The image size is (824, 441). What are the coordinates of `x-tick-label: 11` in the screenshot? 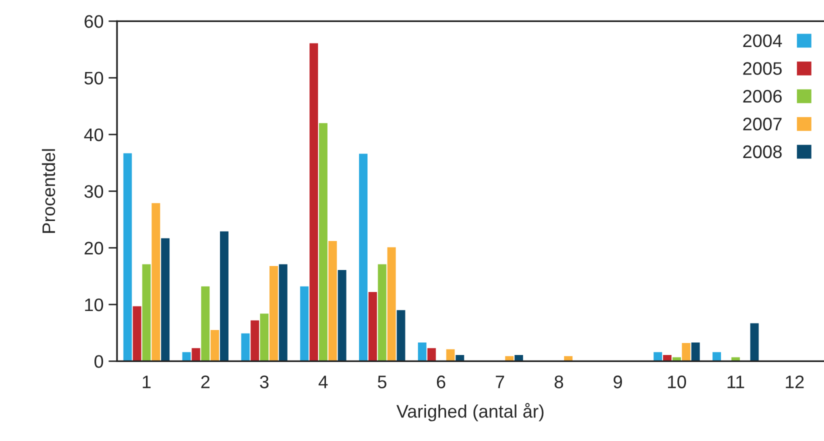 It's located at (736, 382).